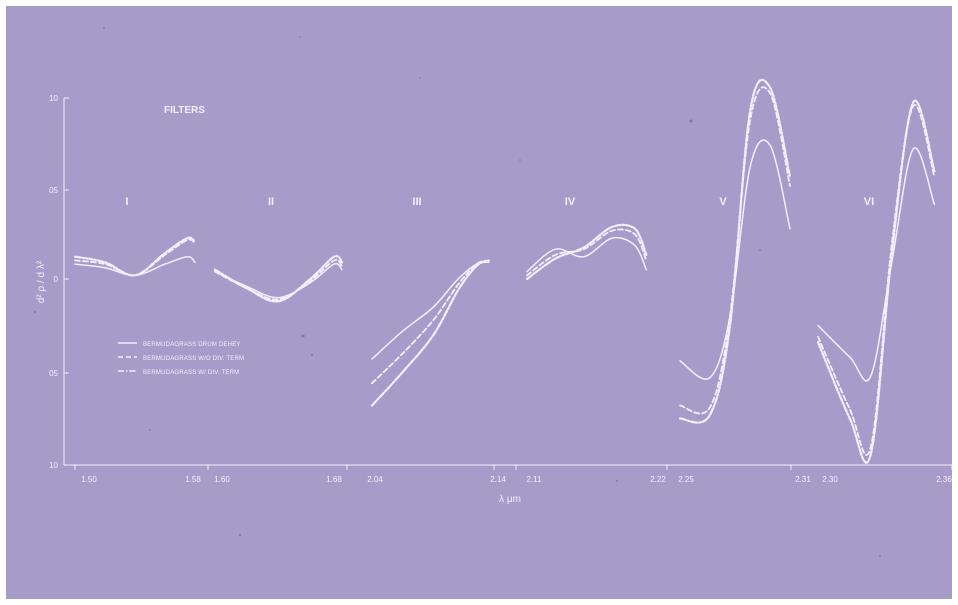  What do you see at coordinates (686, 479) in the screenshot?
I see `x-tick-label: 2.25` at bounding box center [686, 479].